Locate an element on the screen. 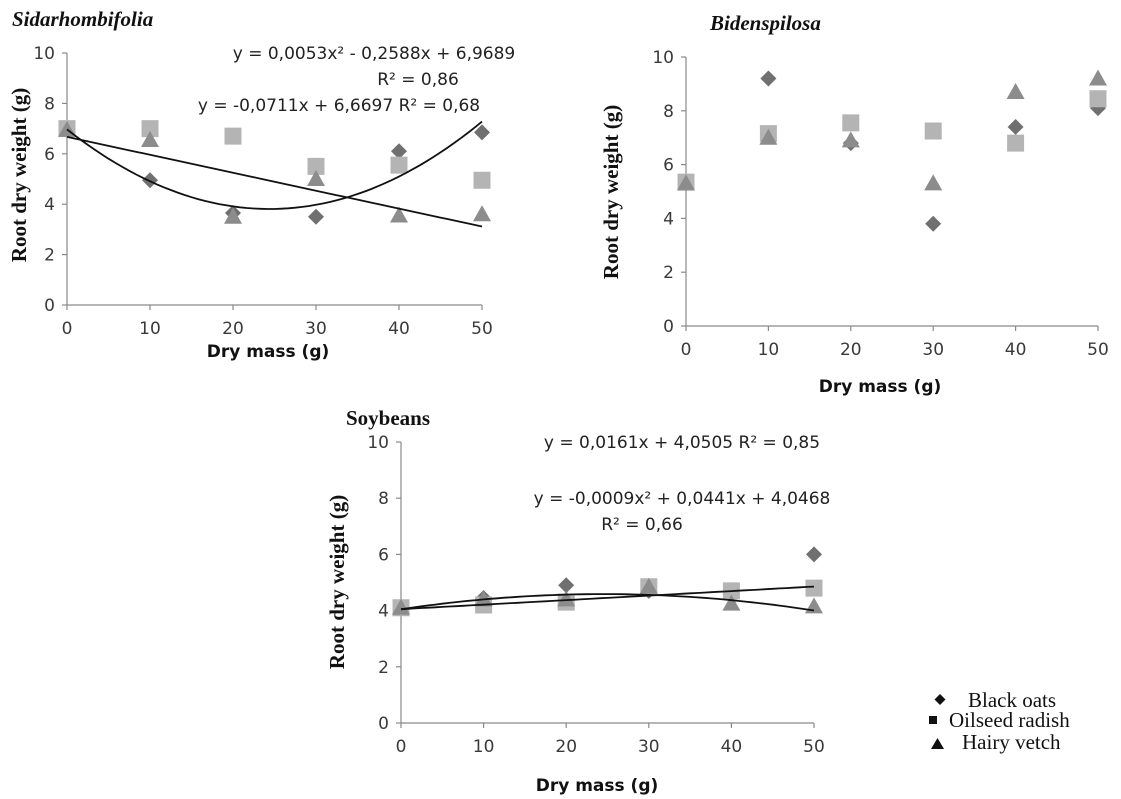 Image resolution: width=1121 pixels, height=799 pixels. r-squared-quadratic: R² = 0,66 is located at coordinates (642, 525).